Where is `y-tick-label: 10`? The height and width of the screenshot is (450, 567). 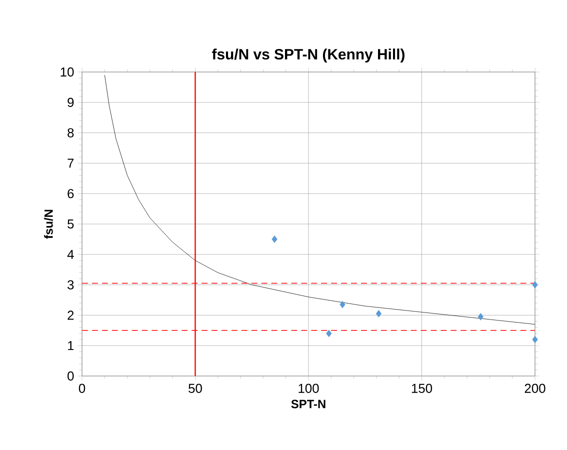 y-tick-label: 10 is located at coordinates (67, 72).